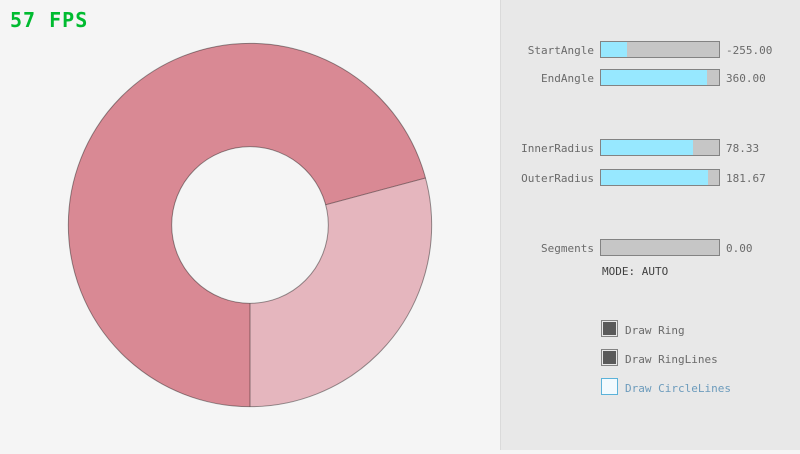 The width and height of the screenshot is (800, 454). I want to click on draw-circlelines-row: Draw CircleLines, so click(650, 387).